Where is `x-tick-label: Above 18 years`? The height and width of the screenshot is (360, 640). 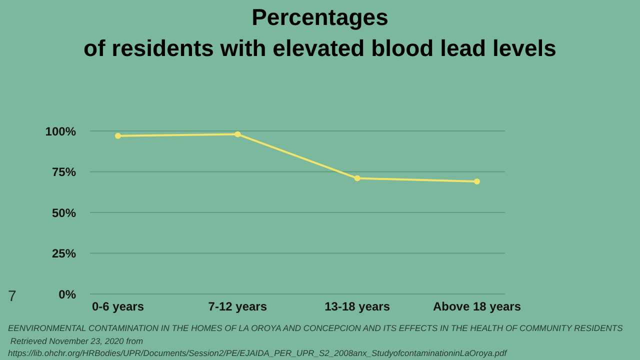
x-tick-label: Above 18 years is located at coordinates (477, 307).